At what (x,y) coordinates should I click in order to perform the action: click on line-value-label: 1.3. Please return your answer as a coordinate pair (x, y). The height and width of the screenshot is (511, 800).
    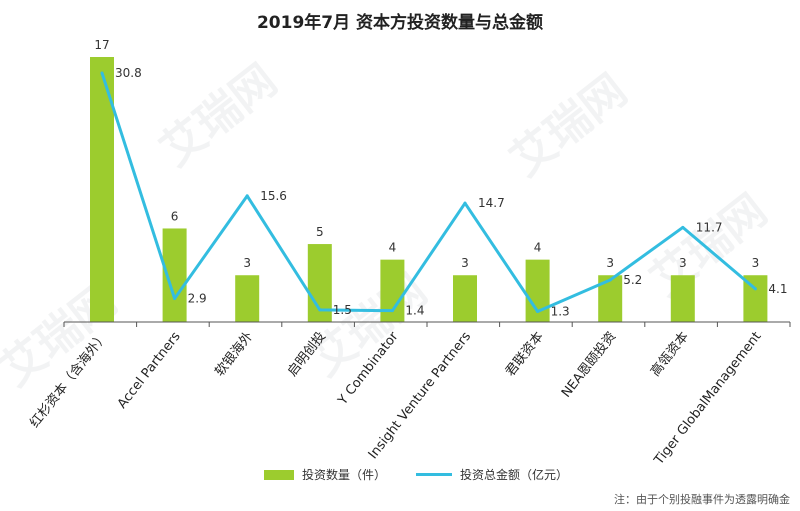
    Looking at the image, I should click on (560, 311).